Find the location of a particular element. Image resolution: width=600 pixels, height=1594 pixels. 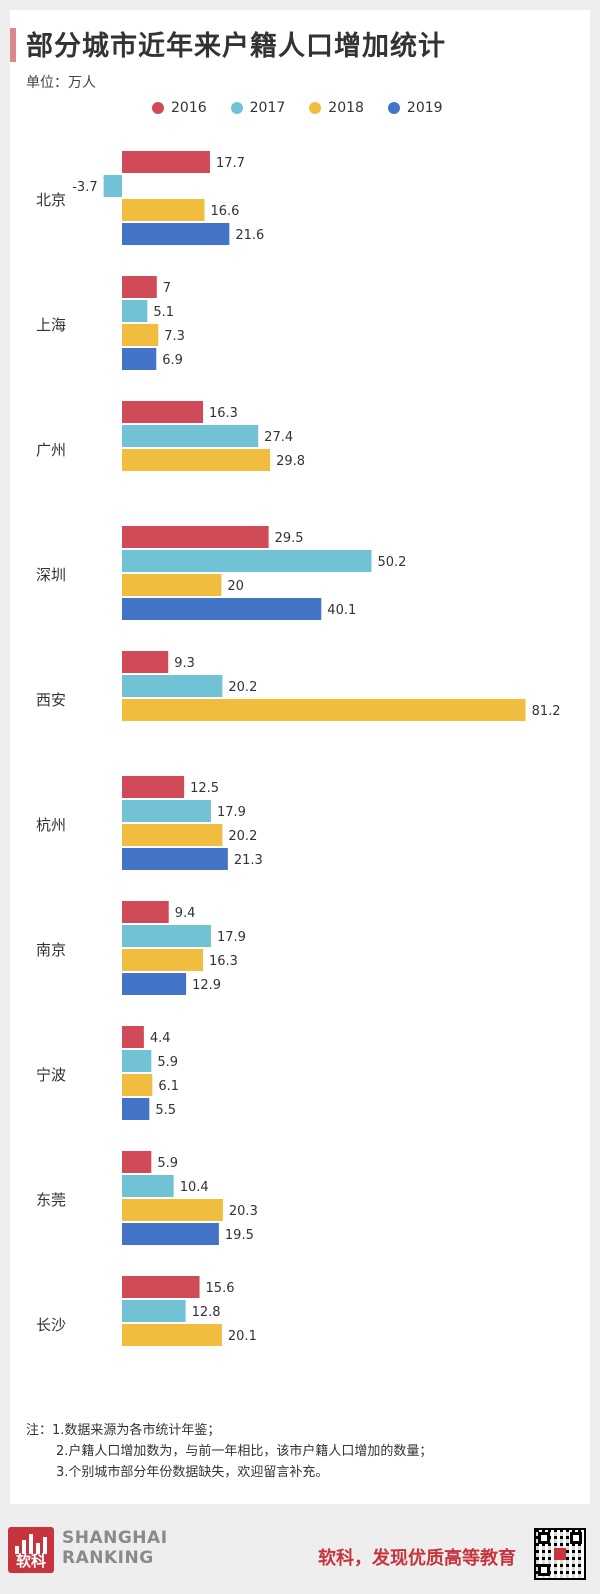

logo-text: 软科 is located at coordinates (30, 1561).